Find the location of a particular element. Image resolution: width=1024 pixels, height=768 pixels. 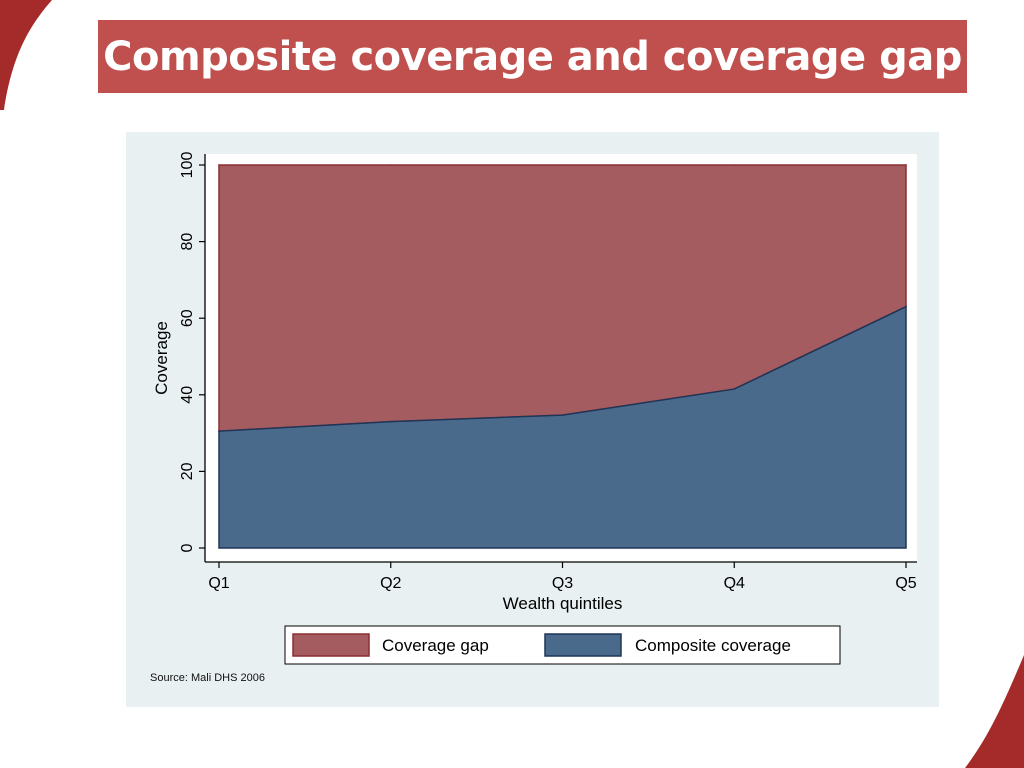

corner-swoosh-top-left is located at coordinates (26, 55).